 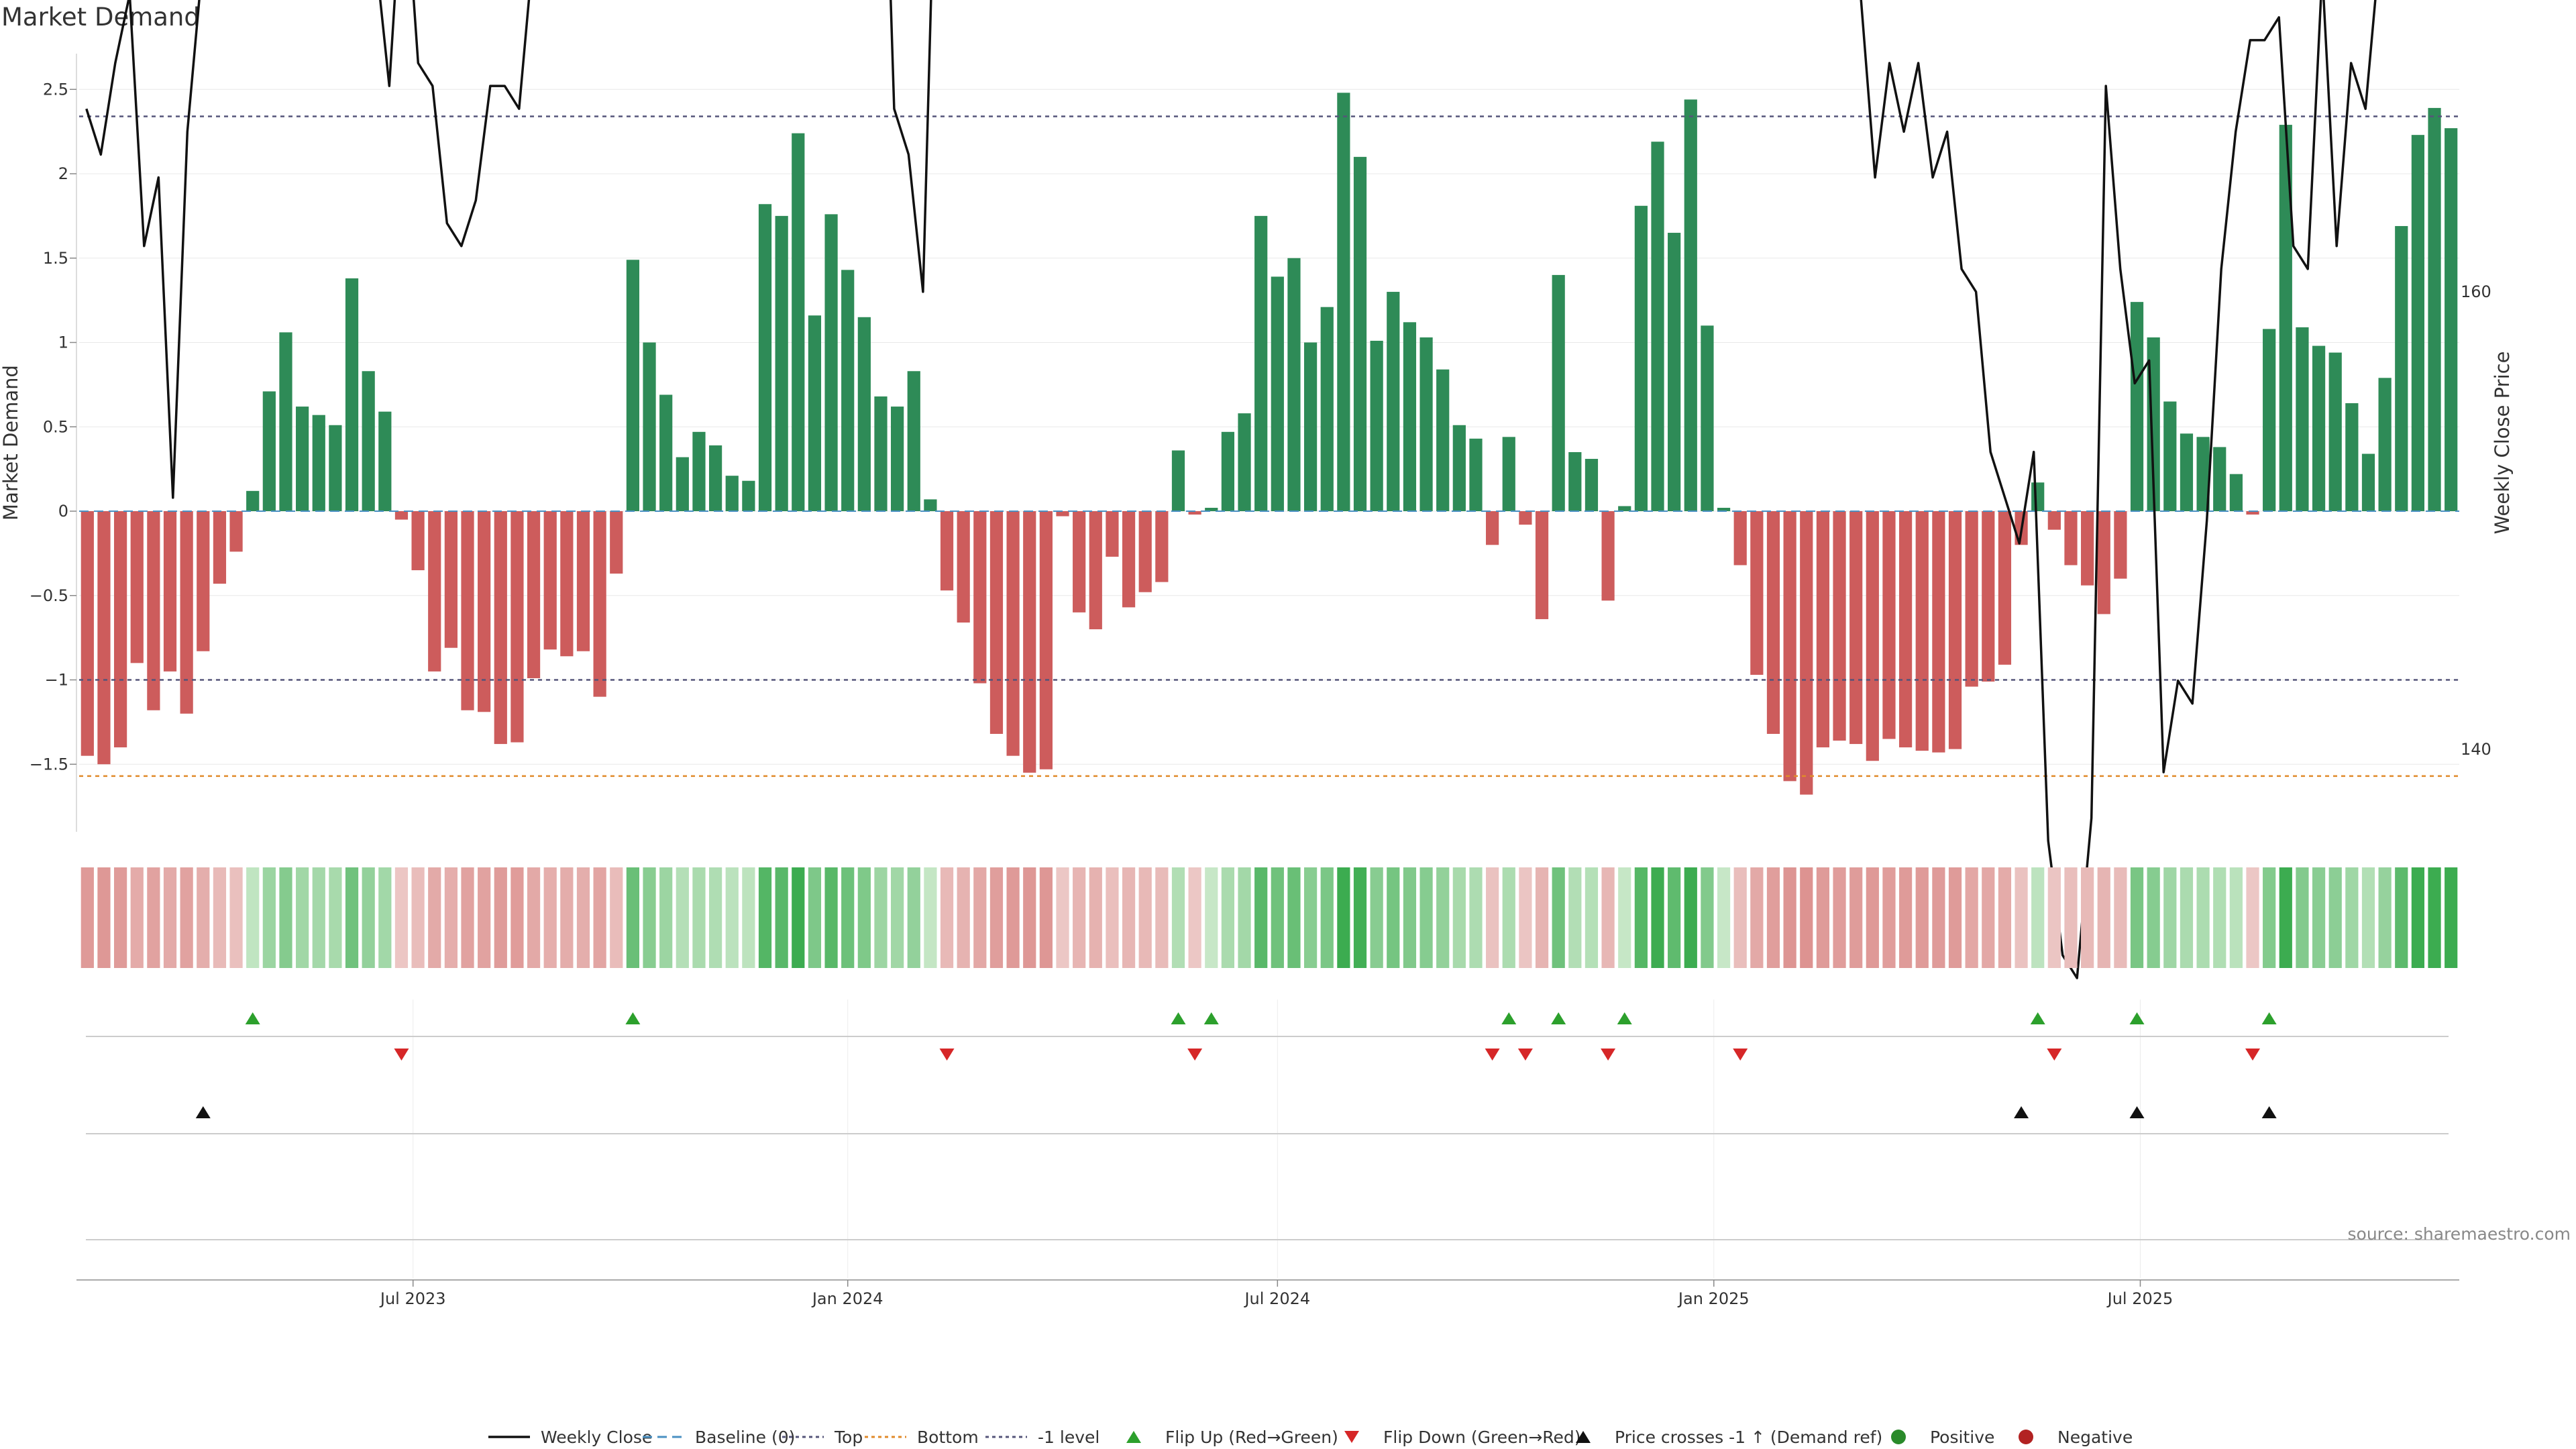 I want to click on legend-item: Baseline (0), so click(x=719, y=1437).